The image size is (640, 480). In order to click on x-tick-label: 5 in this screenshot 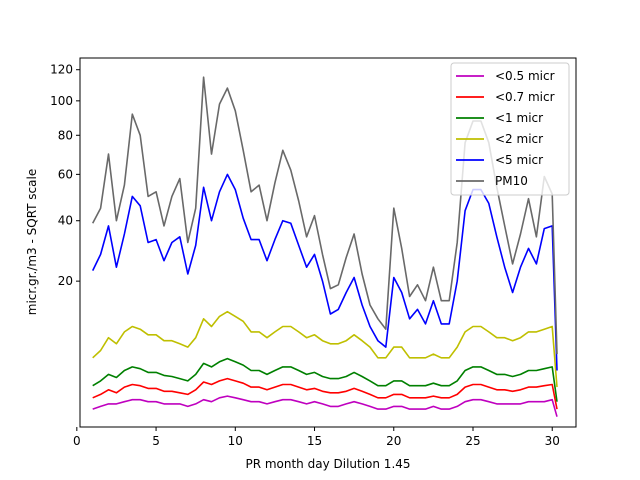, I will do `click(156, 441)`.